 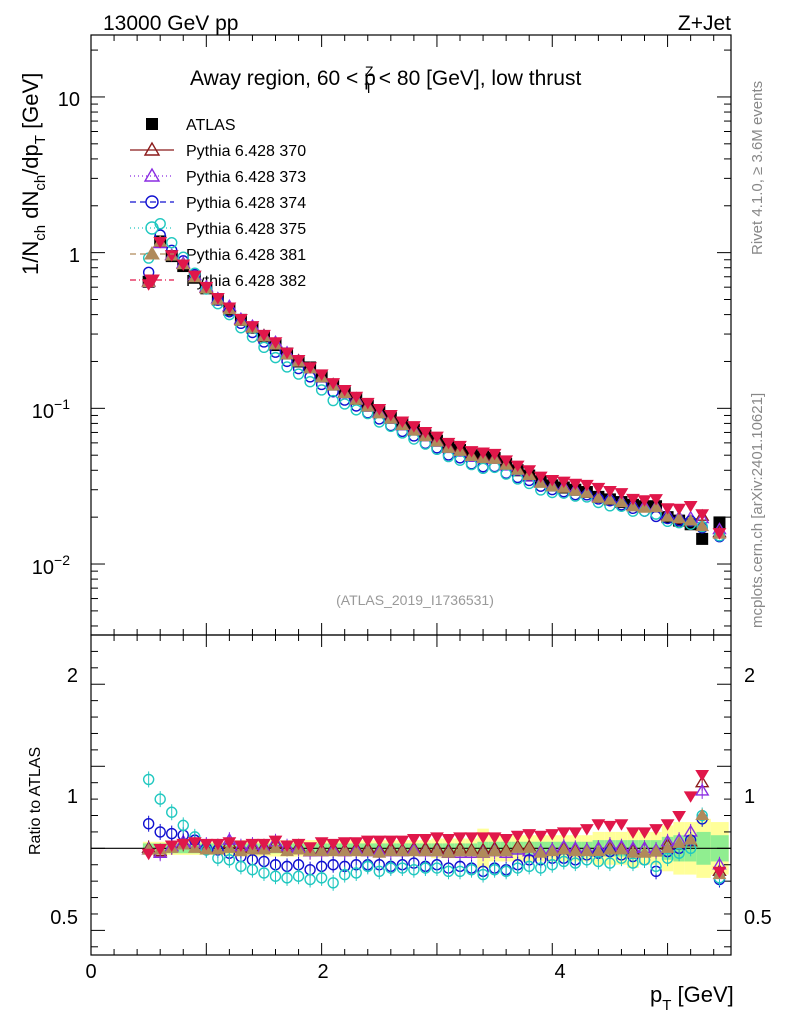 I want to click on y-axis-label-a: 1/N, so click(x=30, y=258).